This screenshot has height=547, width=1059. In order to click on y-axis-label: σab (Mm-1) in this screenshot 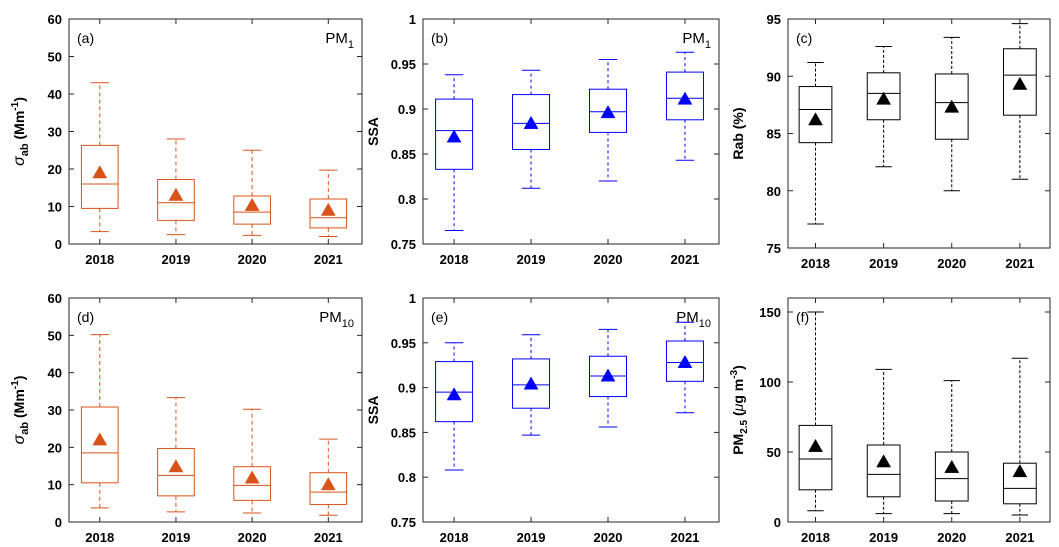, I will do `click(20, 131)`.